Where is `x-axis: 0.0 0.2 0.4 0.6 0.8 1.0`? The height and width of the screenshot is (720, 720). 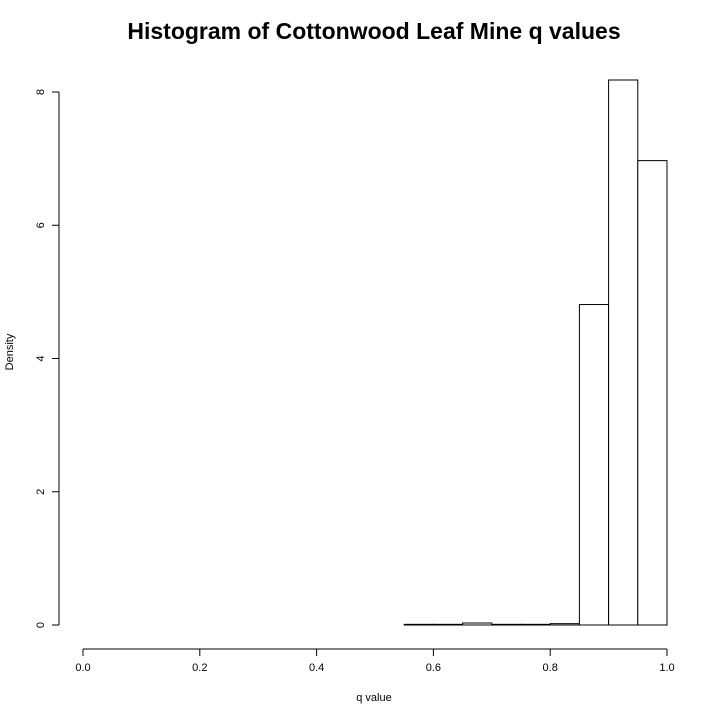 x-axis: 0.0 0.2 0.4 0.6 0.8 1.0 is located at coordinates (375, 661).